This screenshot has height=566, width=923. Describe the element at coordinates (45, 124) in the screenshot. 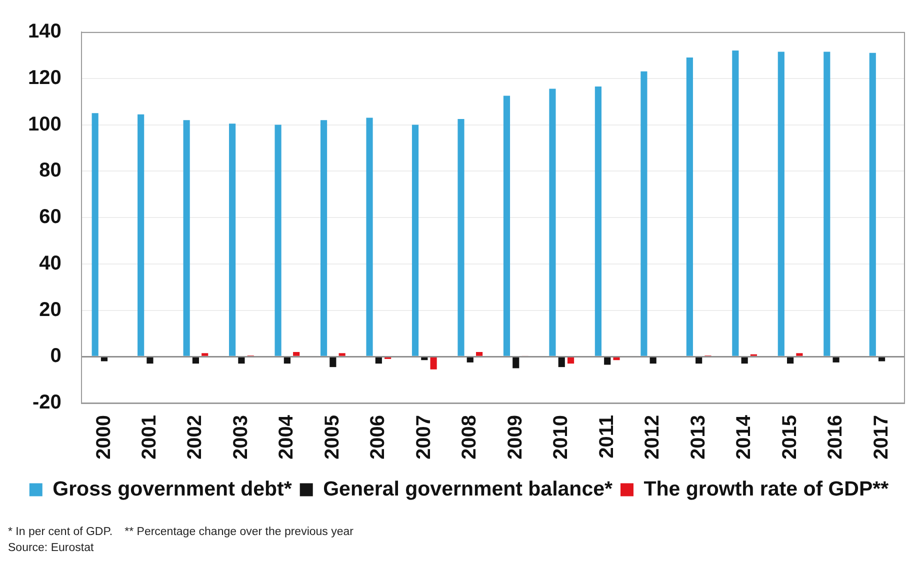

I see `y-tick-label: 100` at that location.